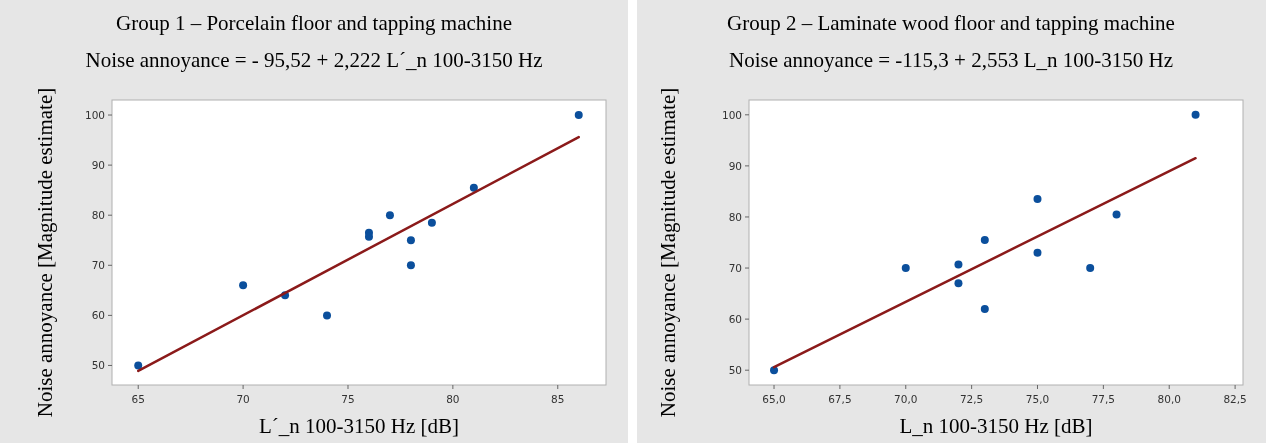 This screenshot has width=1266, height=443. What do you see at coordinates (1037, 399) in the screenshot?
I see `x-tick-label: 75,0` at bounding box center [1037, 399].